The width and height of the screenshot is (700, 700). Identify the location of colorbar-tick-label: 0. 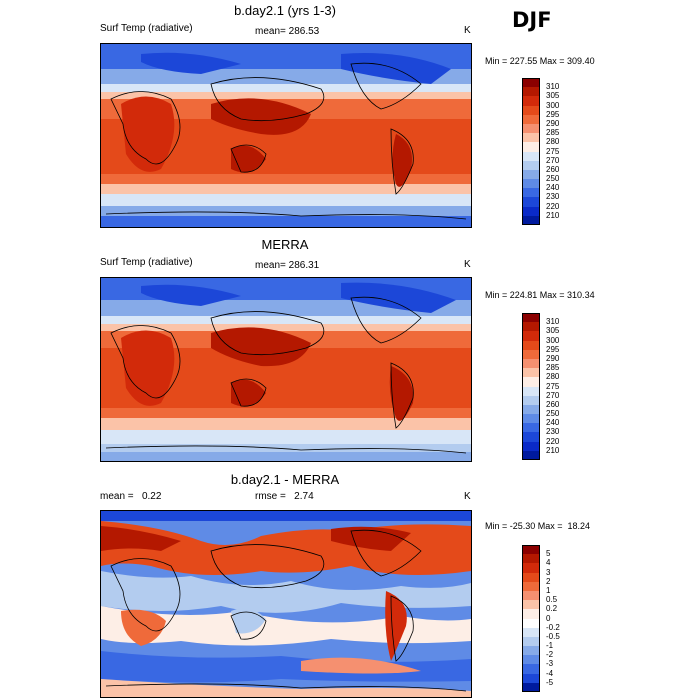
(548, 618).